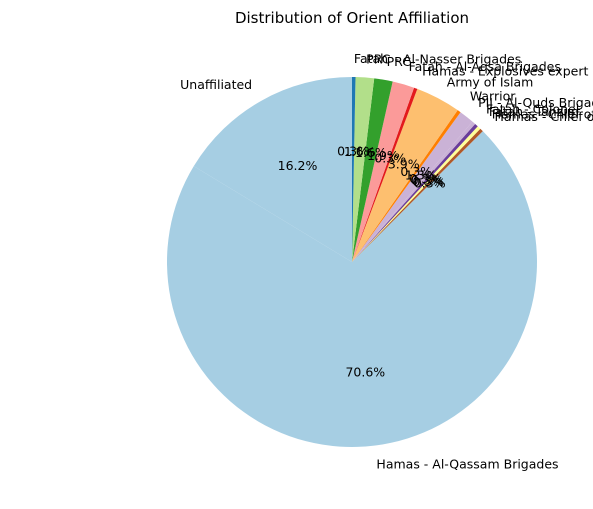 This screenshot has height=509, width=593. I want to click on pie-slice-hamas-chief-of-police, so click(417, 195).